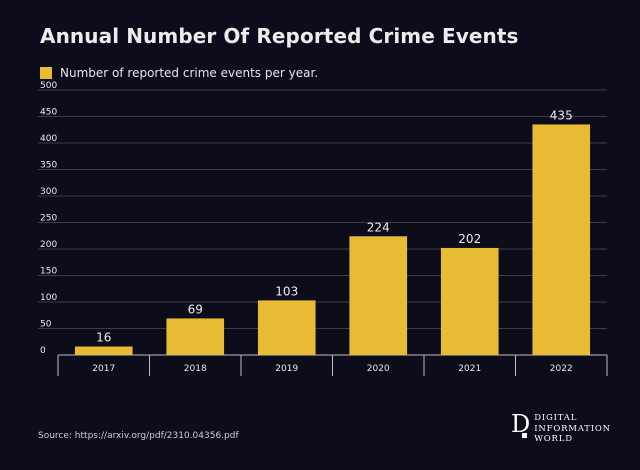 The image size is (640, 470). What do you see at coordinates (553, 439) in the screenshot?
I see `brand-line: WORLD` at bounding box center [553, 439].